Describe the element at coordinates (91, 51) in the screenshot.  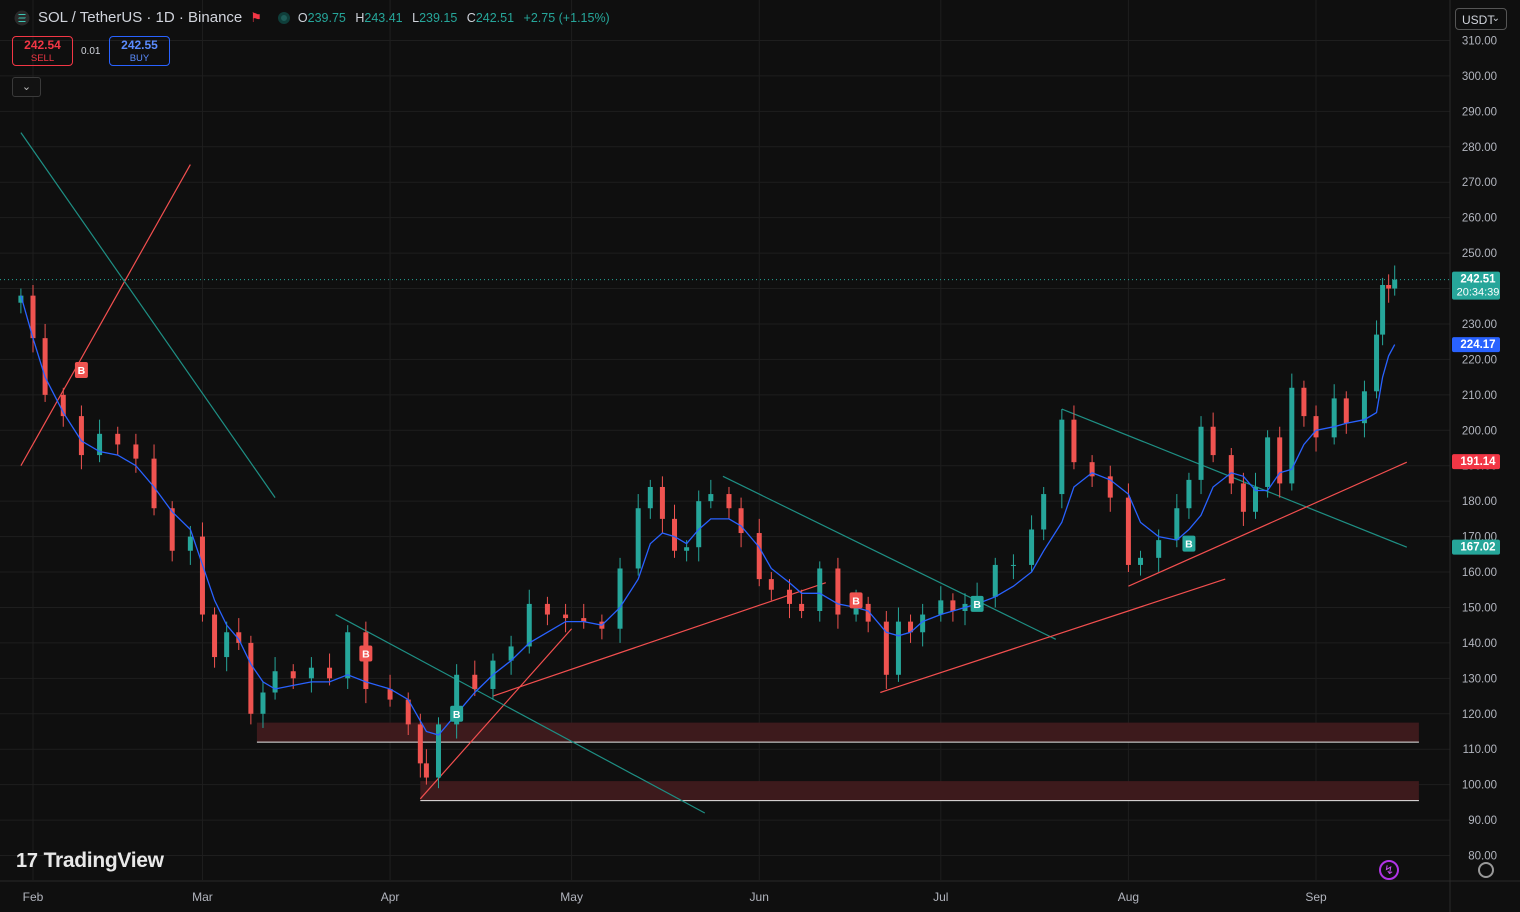
I see `spread-value: 0.01` at that location.